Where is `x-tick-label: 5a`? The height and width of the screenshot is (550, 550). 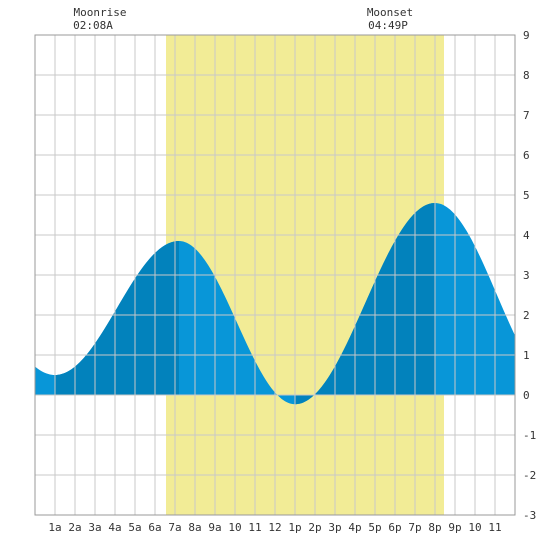 x-tick-label: 5a is located at coordinates (134, 527).